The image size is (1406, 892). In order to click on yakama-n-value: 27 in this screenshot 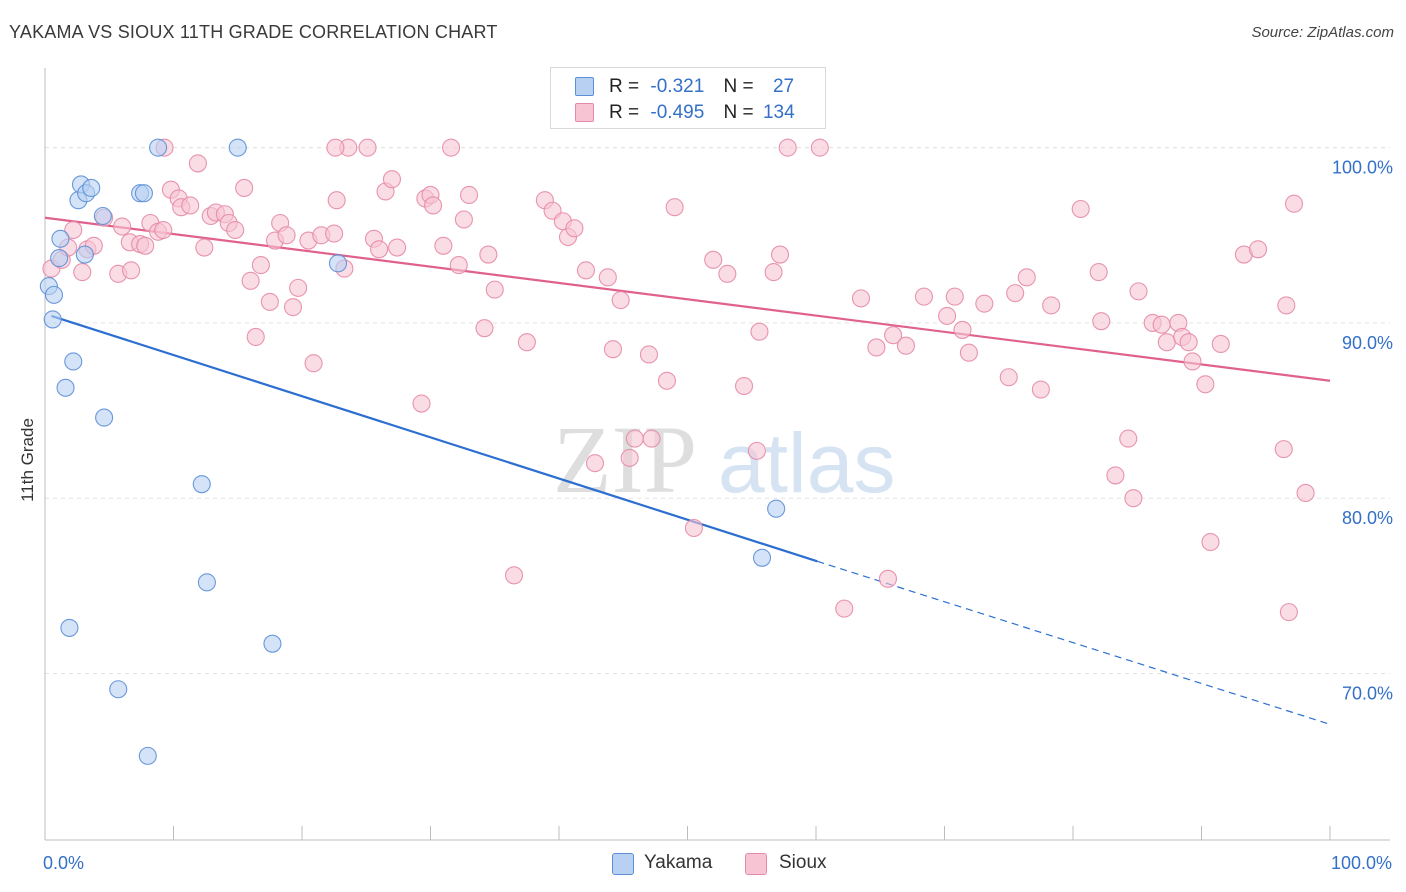, I will do `click(783, 86)`.